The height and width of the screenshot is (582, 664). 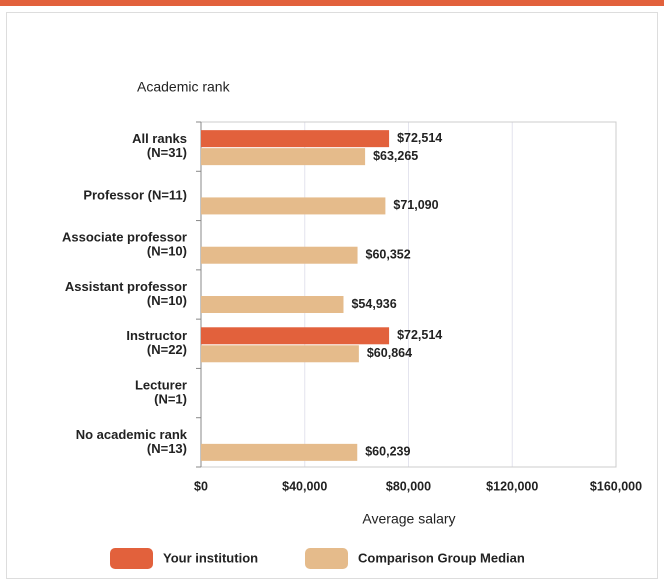 I want to click on y-tick-label: Instructor, so click(x=156, y=335).